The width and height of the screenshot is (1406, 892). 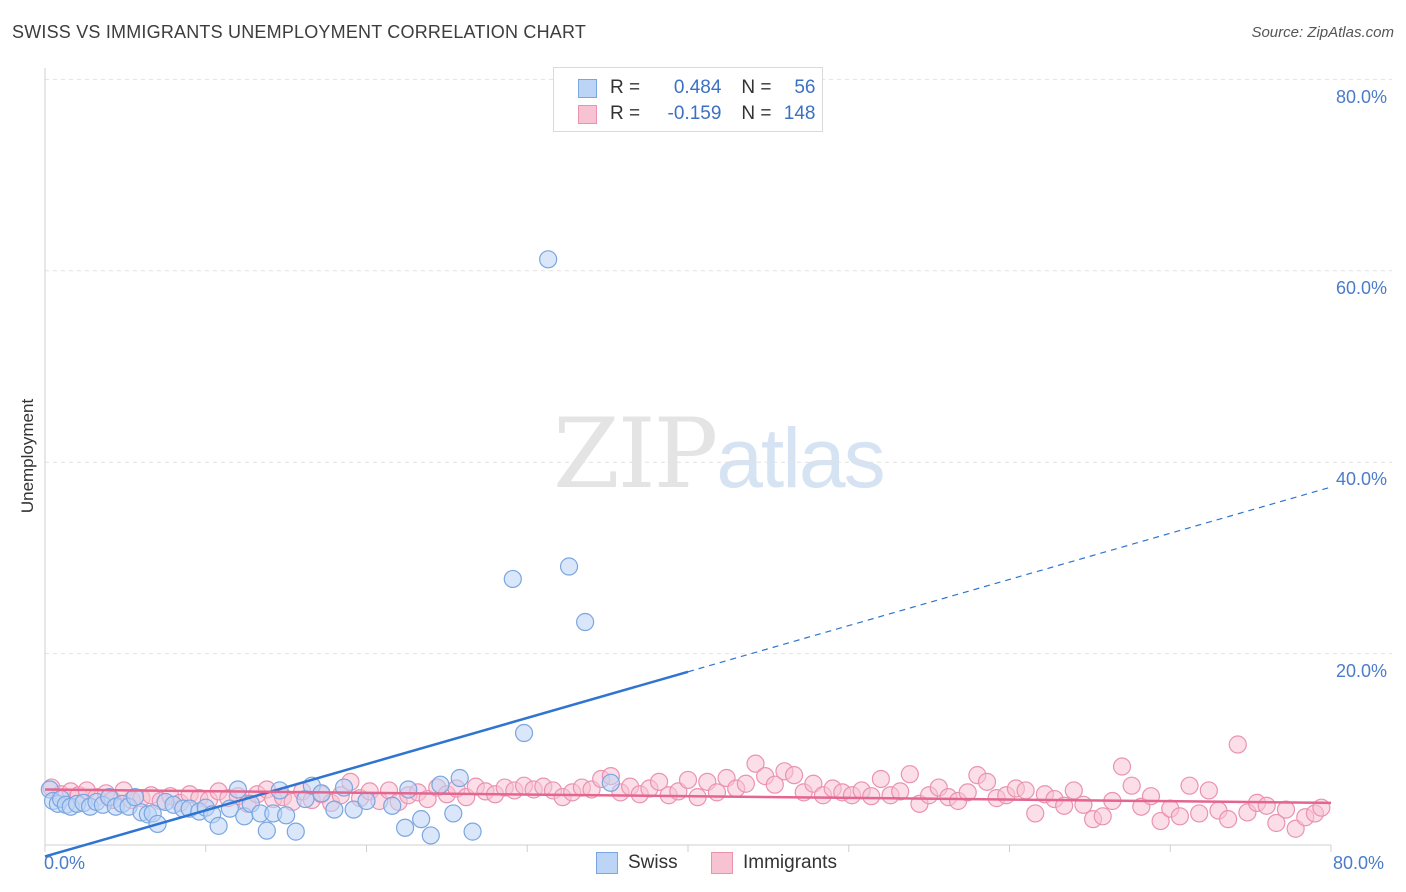 What do you see at coordinates (1322, 32) in the screenshot?
I see `source-label: Source: ZipAtlas.com` at bounding box center [1322, 32].